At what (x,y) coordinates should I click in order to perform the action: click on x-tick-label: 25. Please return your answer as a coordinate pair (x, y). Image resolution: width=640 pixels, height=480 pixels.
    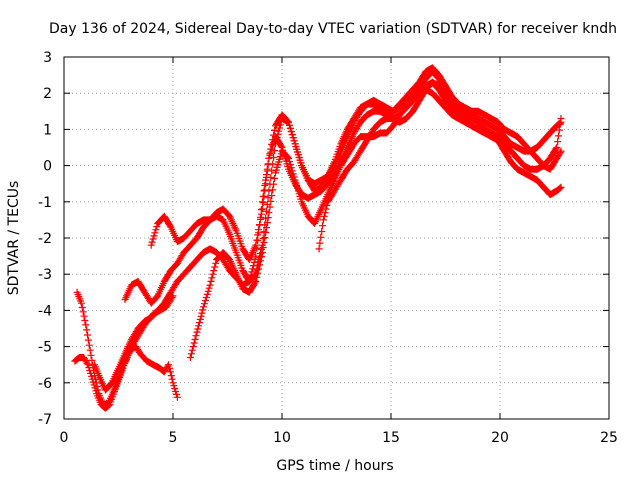
    Looking at the image, I should click on (609, 438).